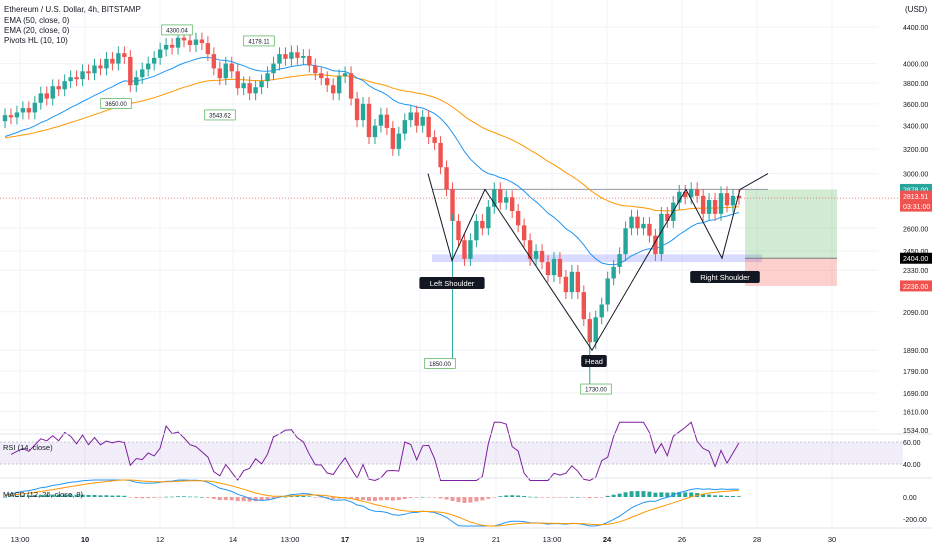 The height and width of the screenshot is (555, 932). Describe the element at coordinates (233, 539) in the screenshot. I see `time-tick: 14` at that location.